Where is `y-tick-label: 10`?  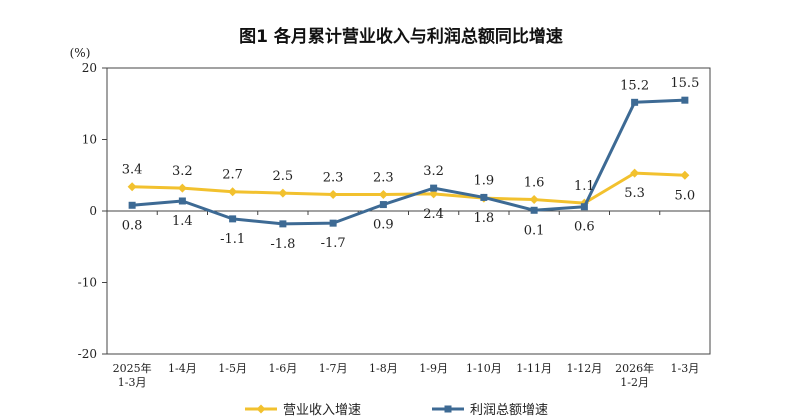
y-tick-label: 10 is located at coordinates (89, 140).